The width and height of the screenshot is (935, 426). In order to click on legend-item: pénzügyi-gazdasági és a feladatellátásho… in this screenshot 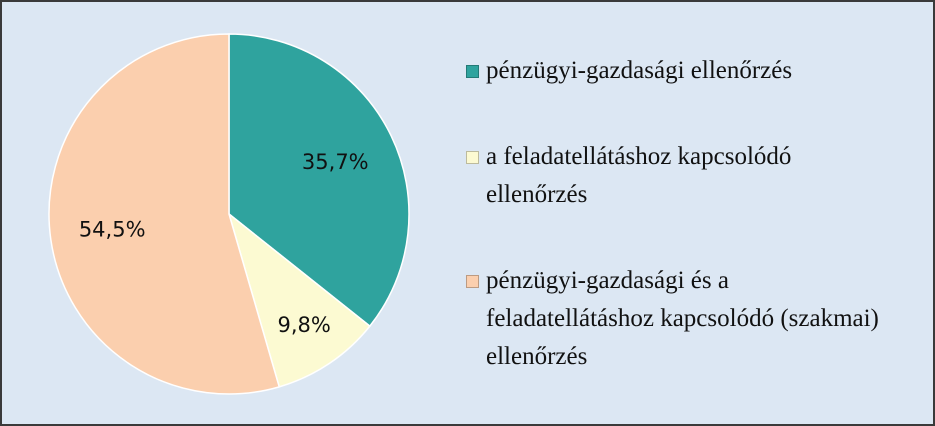, I will do `click(676, 319)`.